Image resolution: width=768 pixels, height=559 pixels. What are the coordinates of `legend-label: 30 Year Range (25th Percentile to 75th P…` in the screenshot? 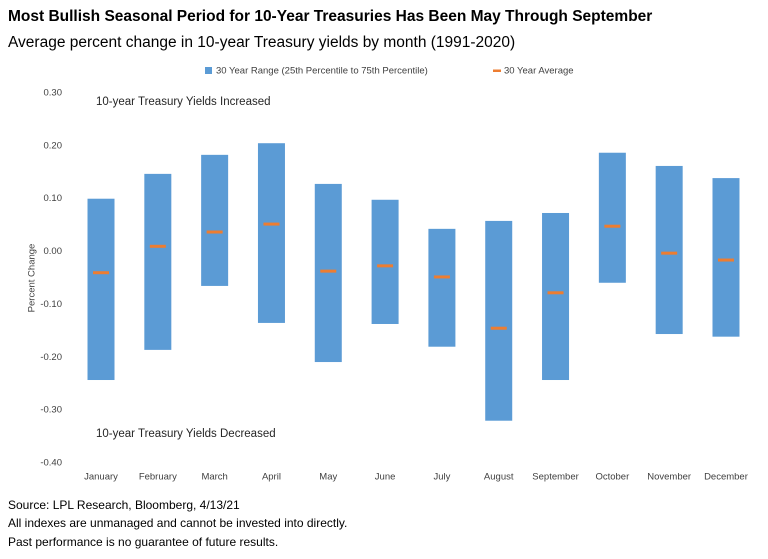 It's located at (322, 71).